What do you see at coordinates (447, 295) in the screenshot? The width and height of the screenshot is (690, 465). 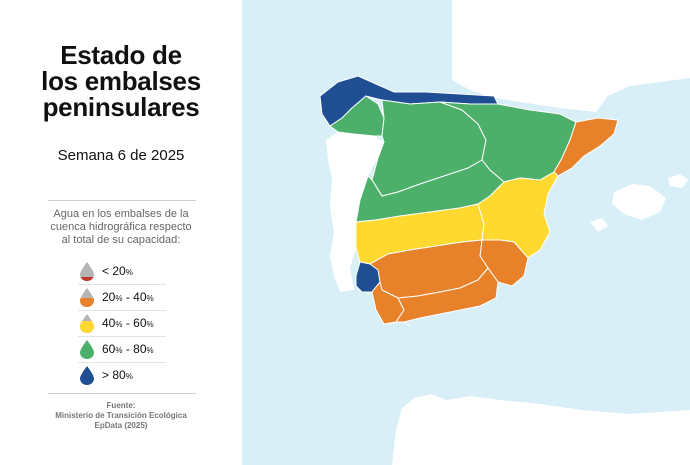 I see `basin-mediterraneas-andaluzas` at bounding box center [447, 295].